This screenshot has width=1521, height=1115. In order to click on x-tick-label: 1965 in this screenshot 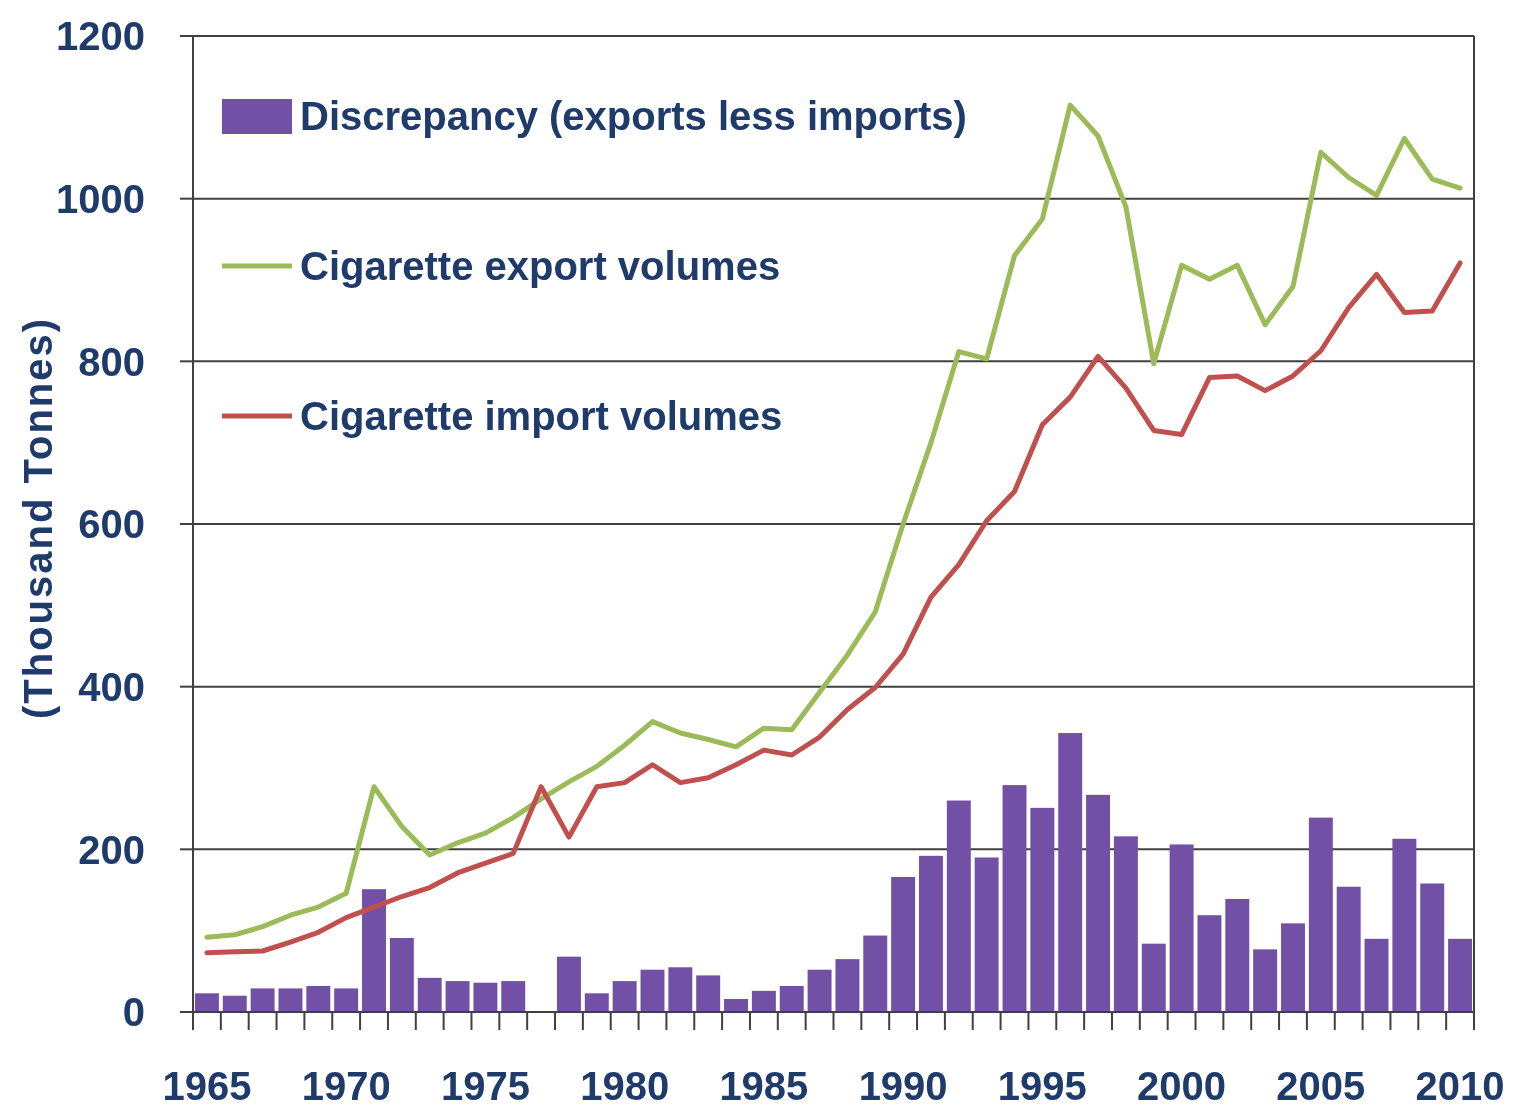, I will do `click(207, 1086)`.